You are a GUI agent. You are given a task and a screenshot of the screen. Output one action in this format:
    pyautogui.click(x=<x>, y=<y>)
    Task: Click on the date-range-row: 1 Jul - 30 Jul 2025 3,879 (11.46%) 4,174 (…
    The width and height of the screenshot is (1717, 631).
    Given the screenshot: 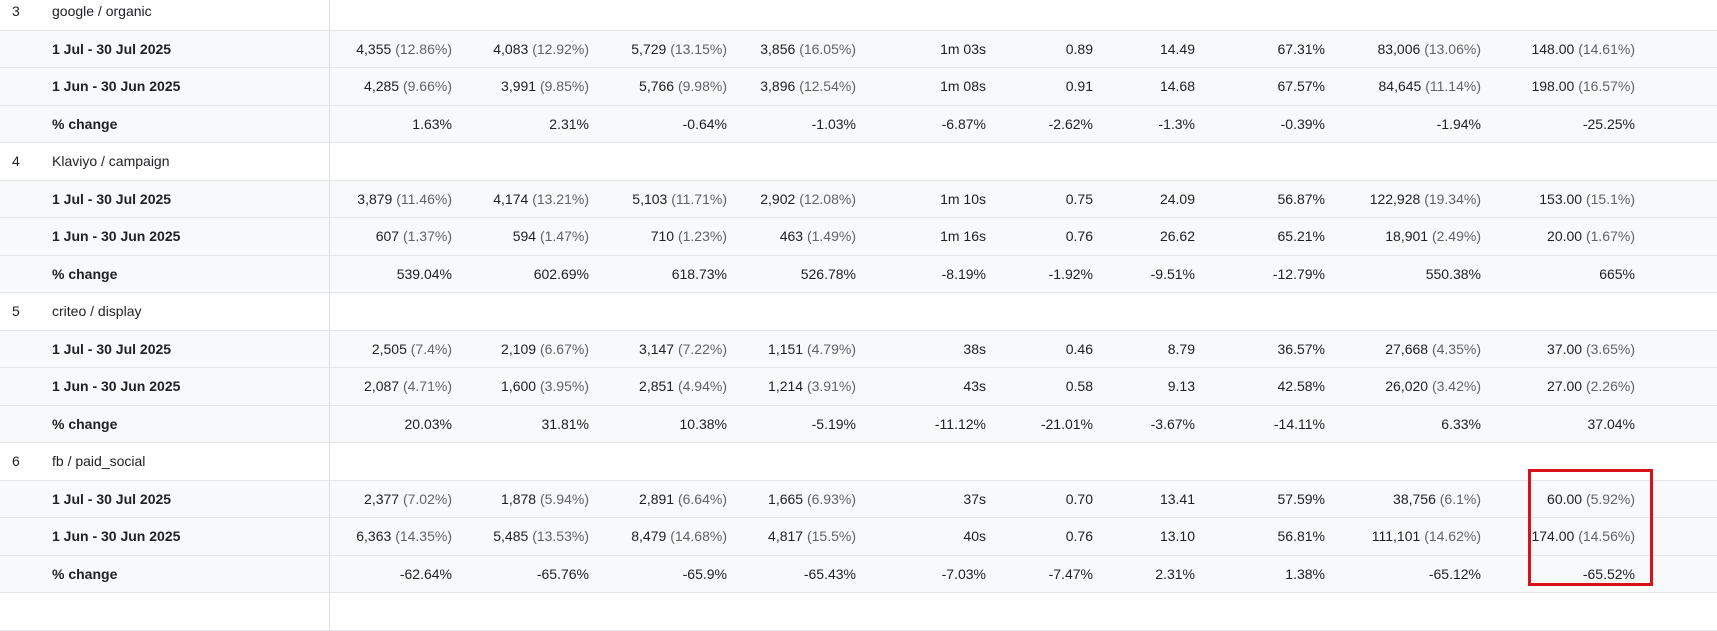 What is the action you would take?
    pyautogui.click(x=858, y=199)
    